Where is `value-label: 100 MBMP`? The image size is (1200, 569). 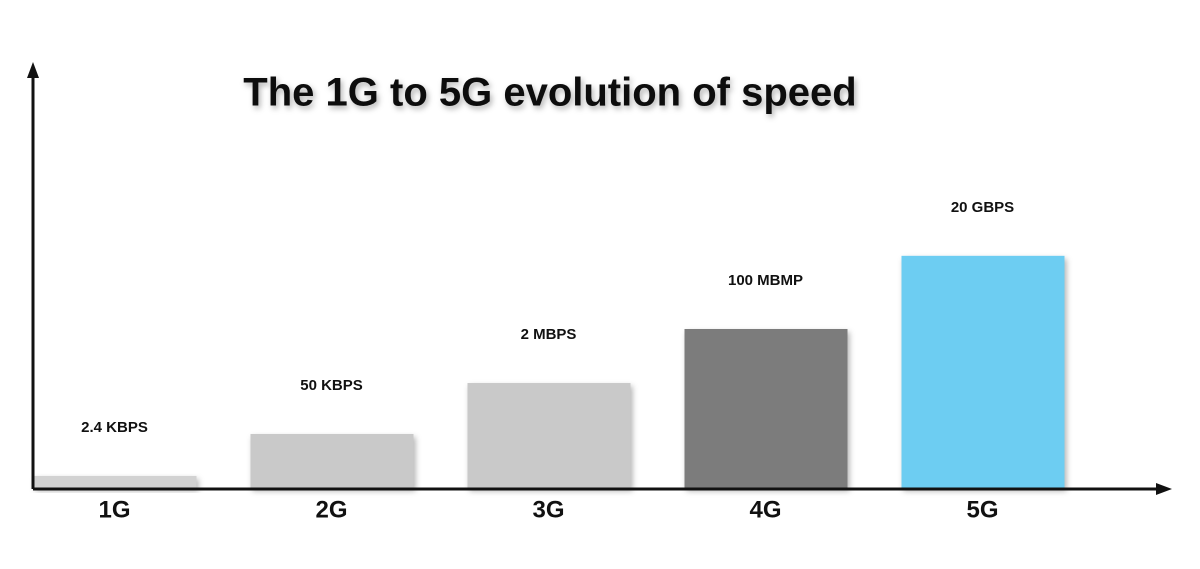
value-label: 100 MBMP is located at coordinates (765, 280).